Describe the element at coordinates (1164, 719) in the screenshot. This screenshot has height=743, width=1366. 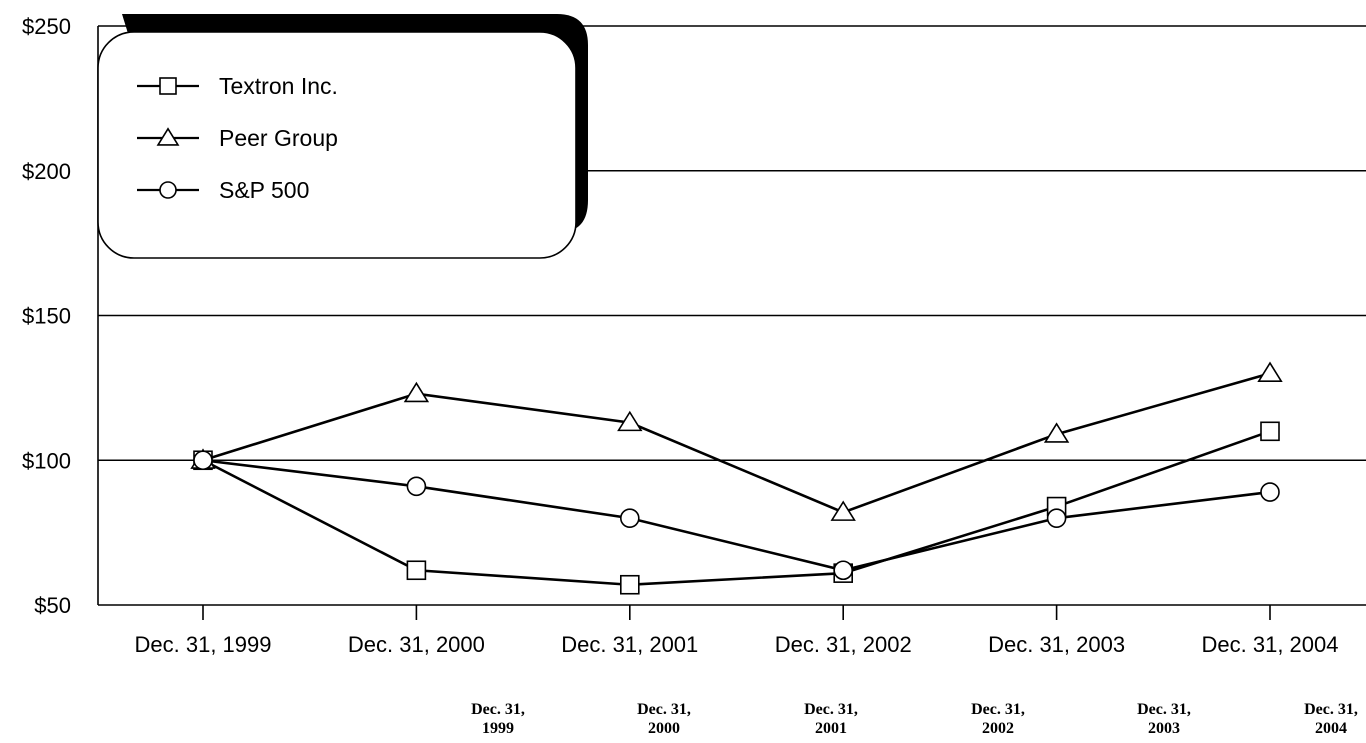
I see `footer-date: Dec. 31, 2003` at that location.